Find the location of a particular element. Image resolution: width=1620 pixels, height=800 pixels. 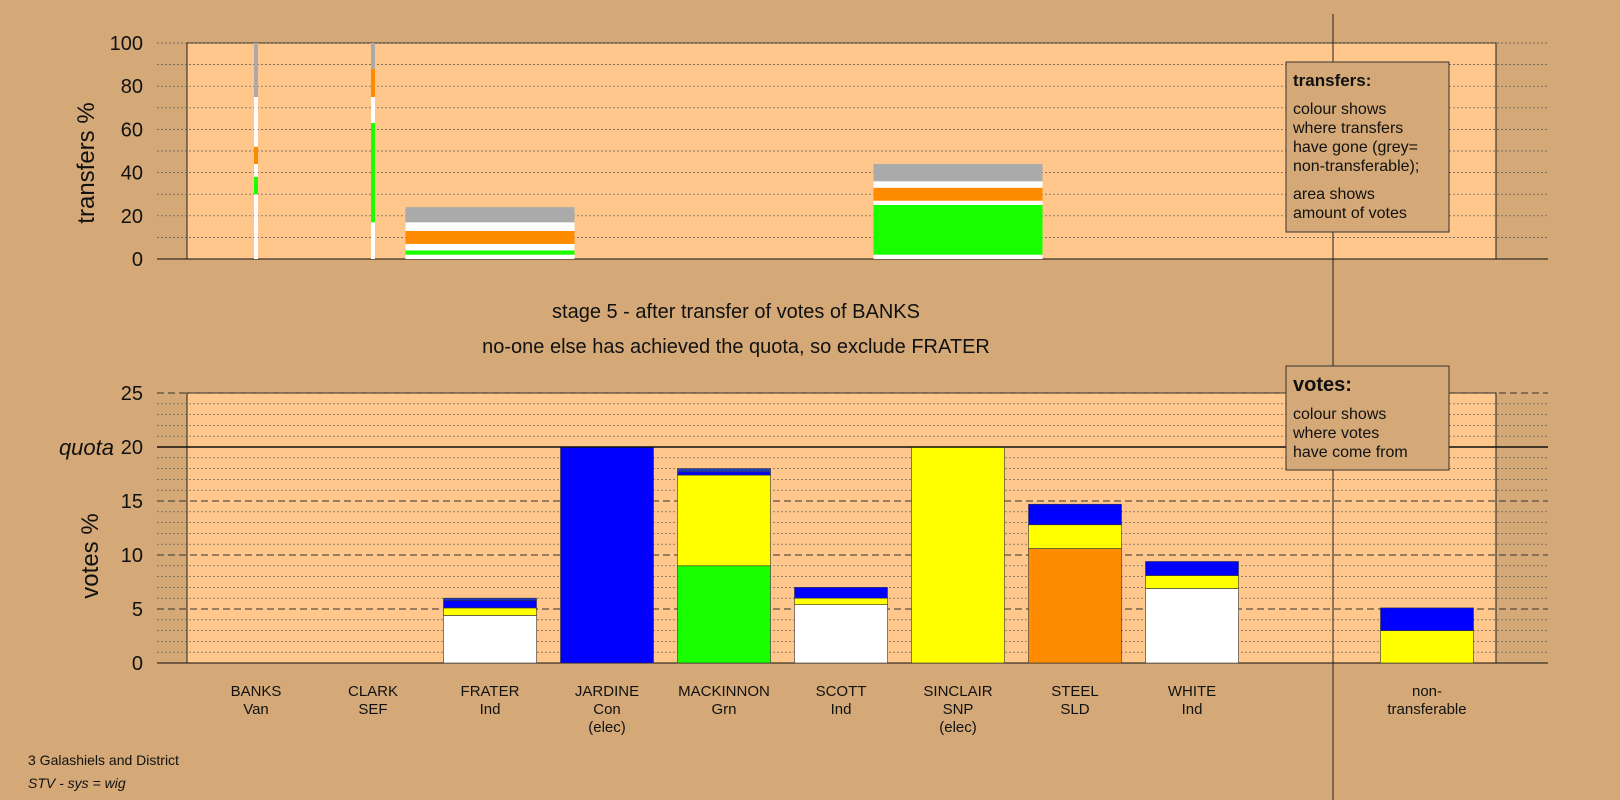

votes-y-axis-label: votes % is located at coordinates (90, 555).